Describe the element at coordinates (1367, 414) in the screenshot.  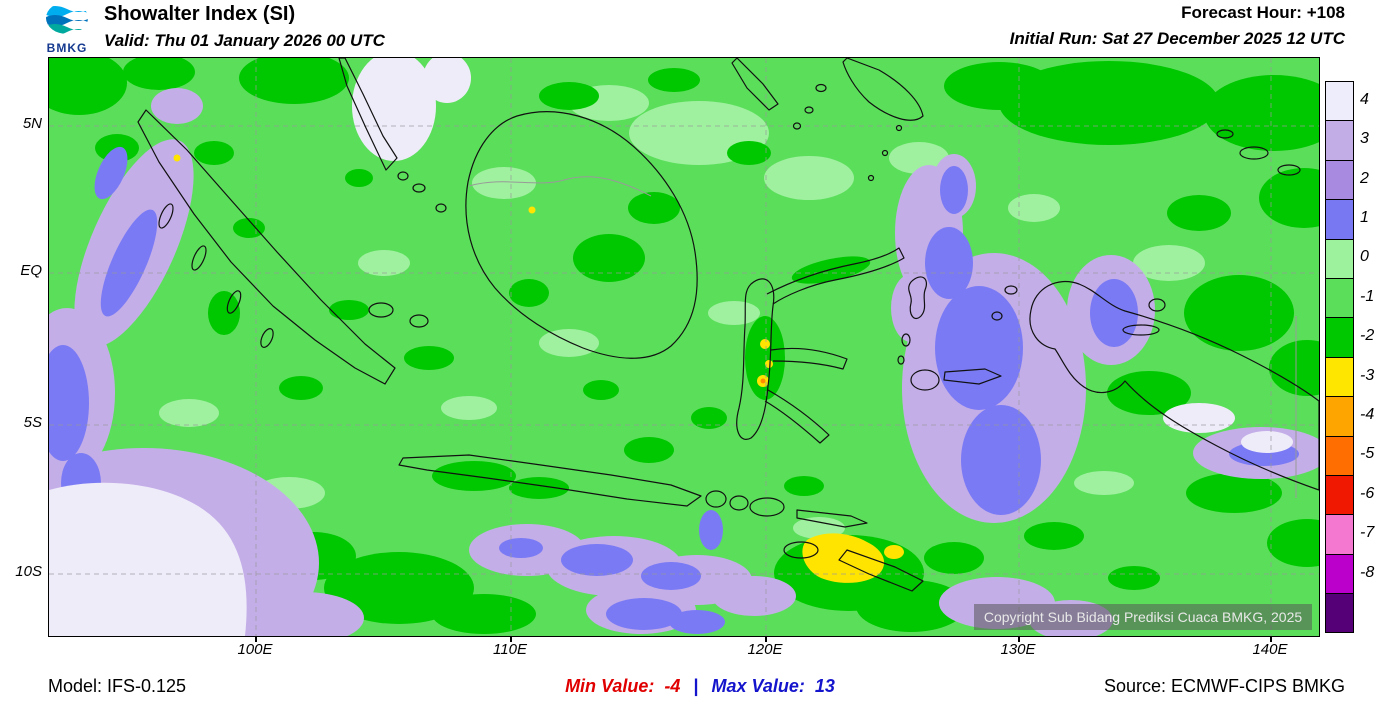
I see `legend-label--4: -4` at that location.